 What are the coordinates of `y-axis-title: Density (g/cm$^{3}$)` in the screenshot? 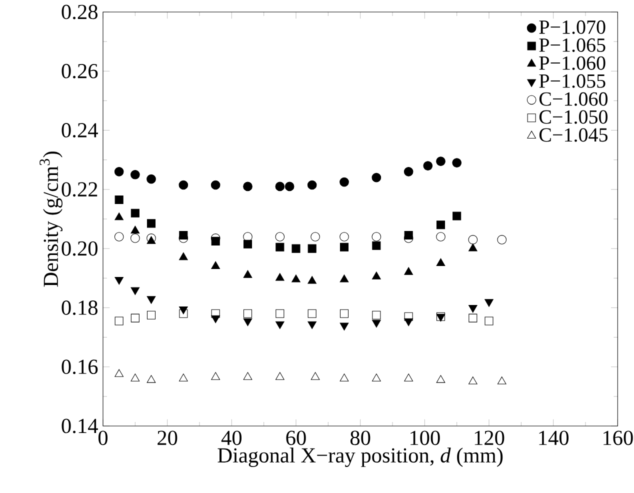 It's located at (51, 219).